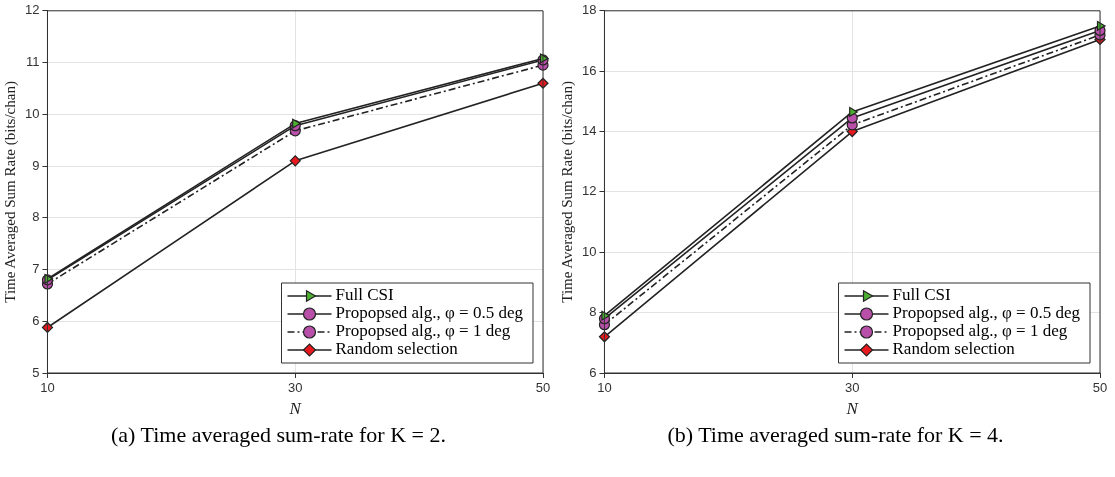 This screenshot has width=1115, height=477. I want to click on y-tick-label: 9, so click(36, 165).